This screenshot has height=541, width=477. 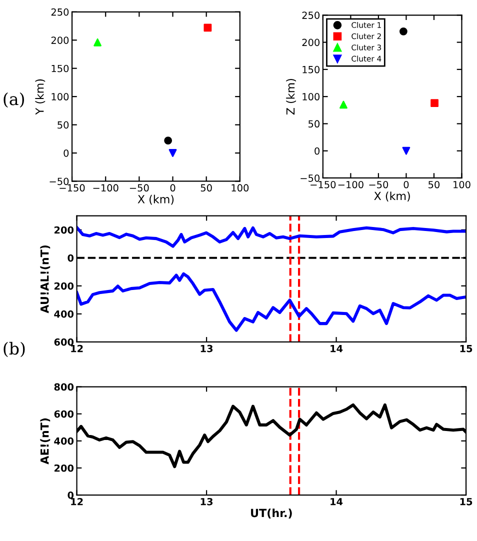 What do you see at coordinates (14, 350) in the screenshot?
I see `text: (b)` at bounding box center [14, 350].